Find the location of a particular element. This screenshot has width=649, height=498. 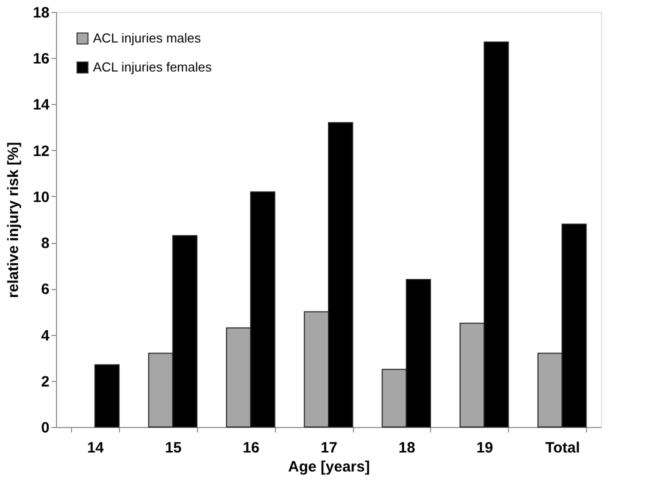

x-tick-label: Total is located at coordinates (562, 448).